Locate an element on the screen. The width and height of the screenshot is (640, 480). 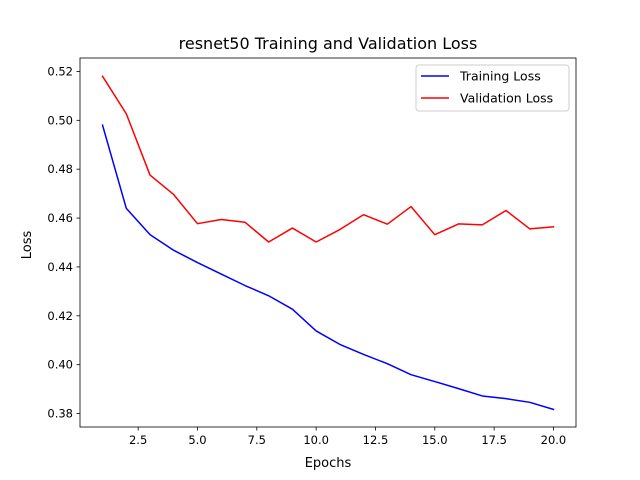
y-tick-label: 0.44 is located at coordinates (60, 267).